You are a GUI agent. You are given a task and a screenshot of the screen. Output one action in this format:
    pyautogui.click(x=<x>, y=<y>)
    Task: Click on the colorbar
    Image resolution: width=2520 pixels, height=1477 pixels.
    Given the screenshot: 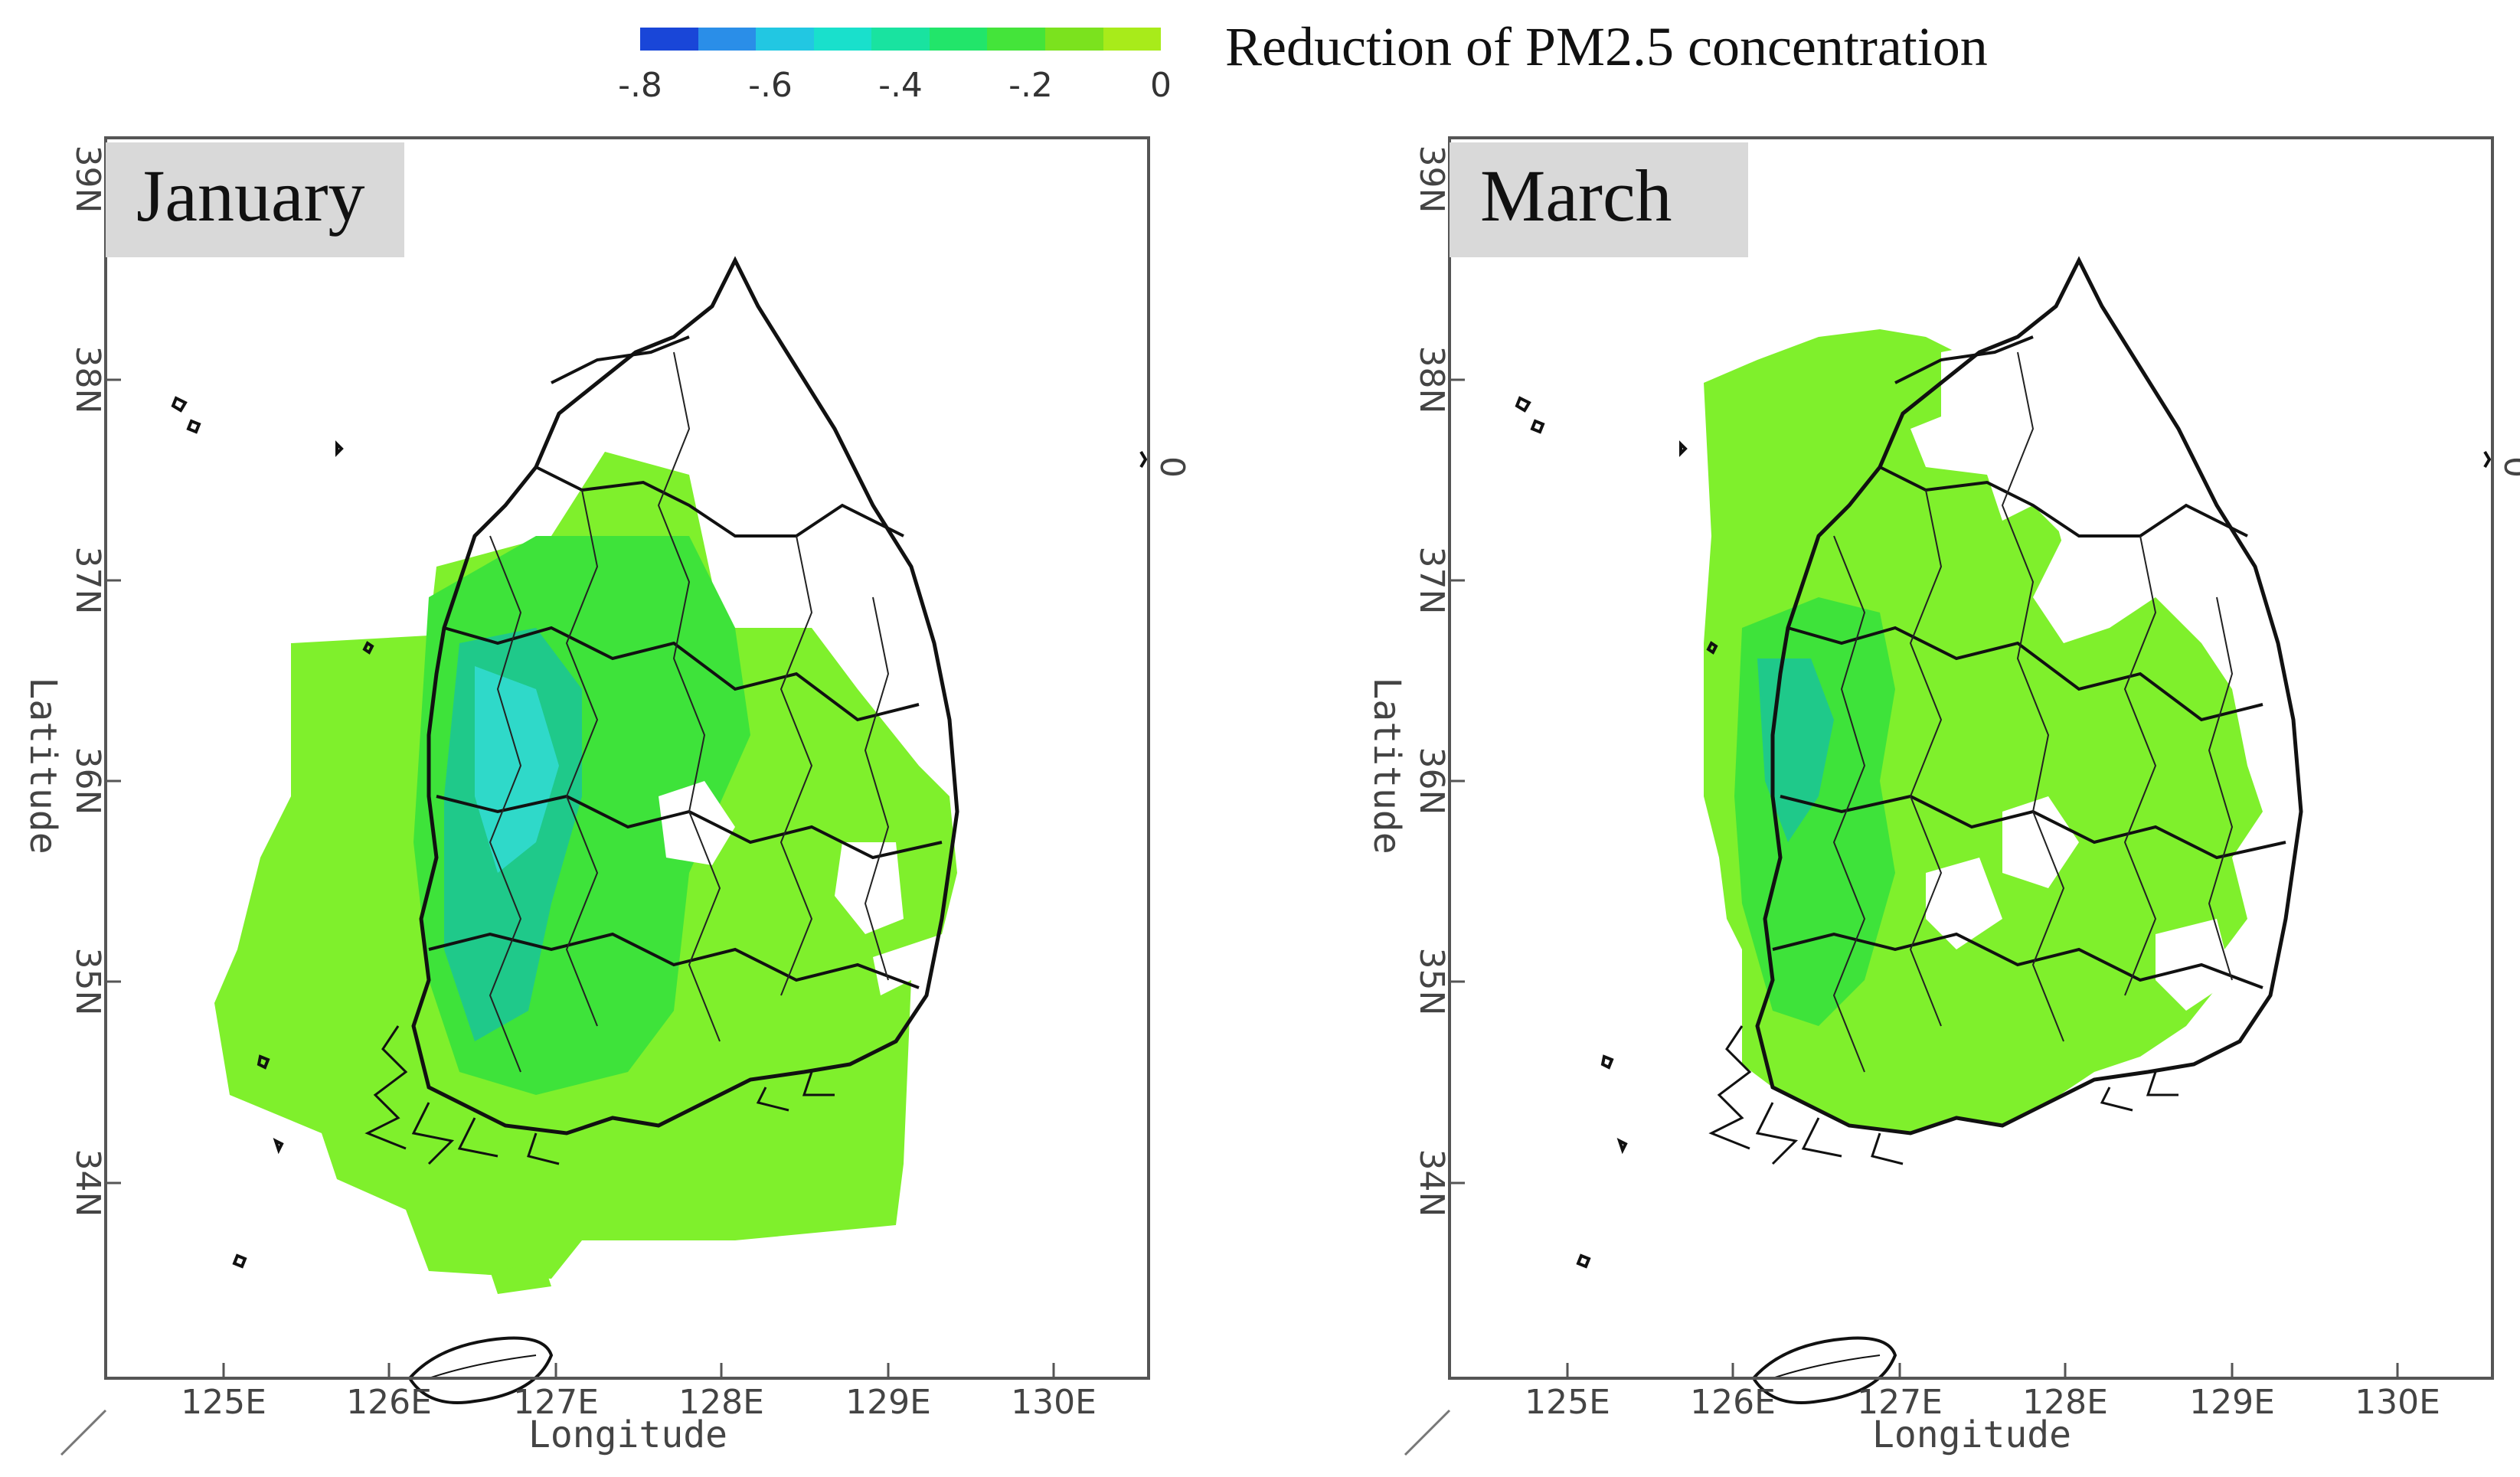 What is the action you would take?
    pyautogui.click(x=901, y=39)
    